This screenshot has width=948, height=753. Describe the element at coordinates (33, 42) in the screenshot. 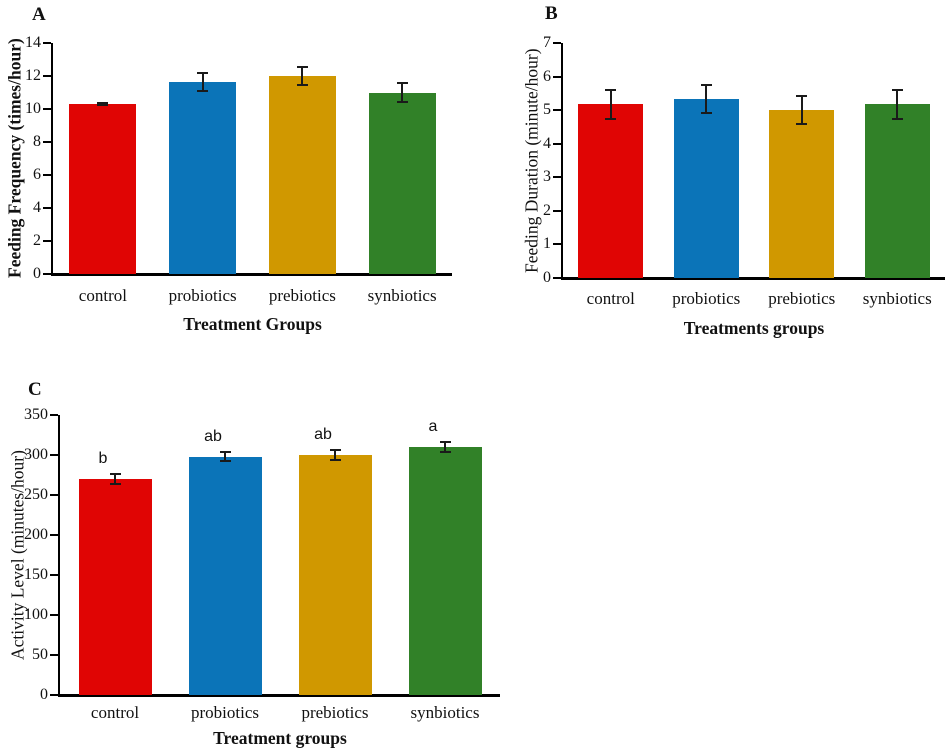

I see `y-tick-label: 14` at that location.